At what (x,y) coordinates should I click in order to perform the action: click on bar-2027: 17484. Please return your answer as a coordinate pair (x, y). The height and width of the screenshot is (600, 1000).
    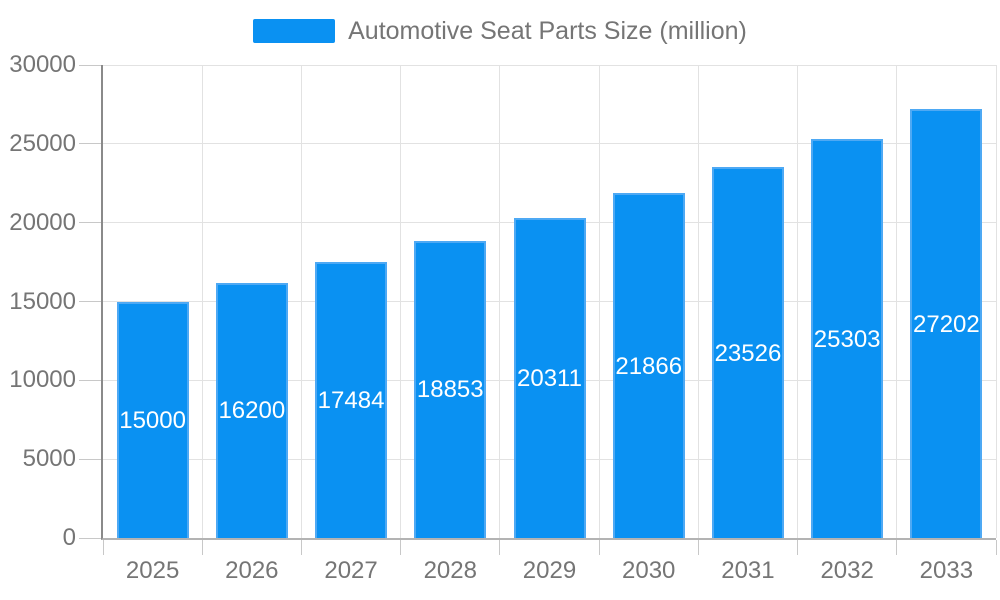
    Looking at the image, I should click on (351, 400).